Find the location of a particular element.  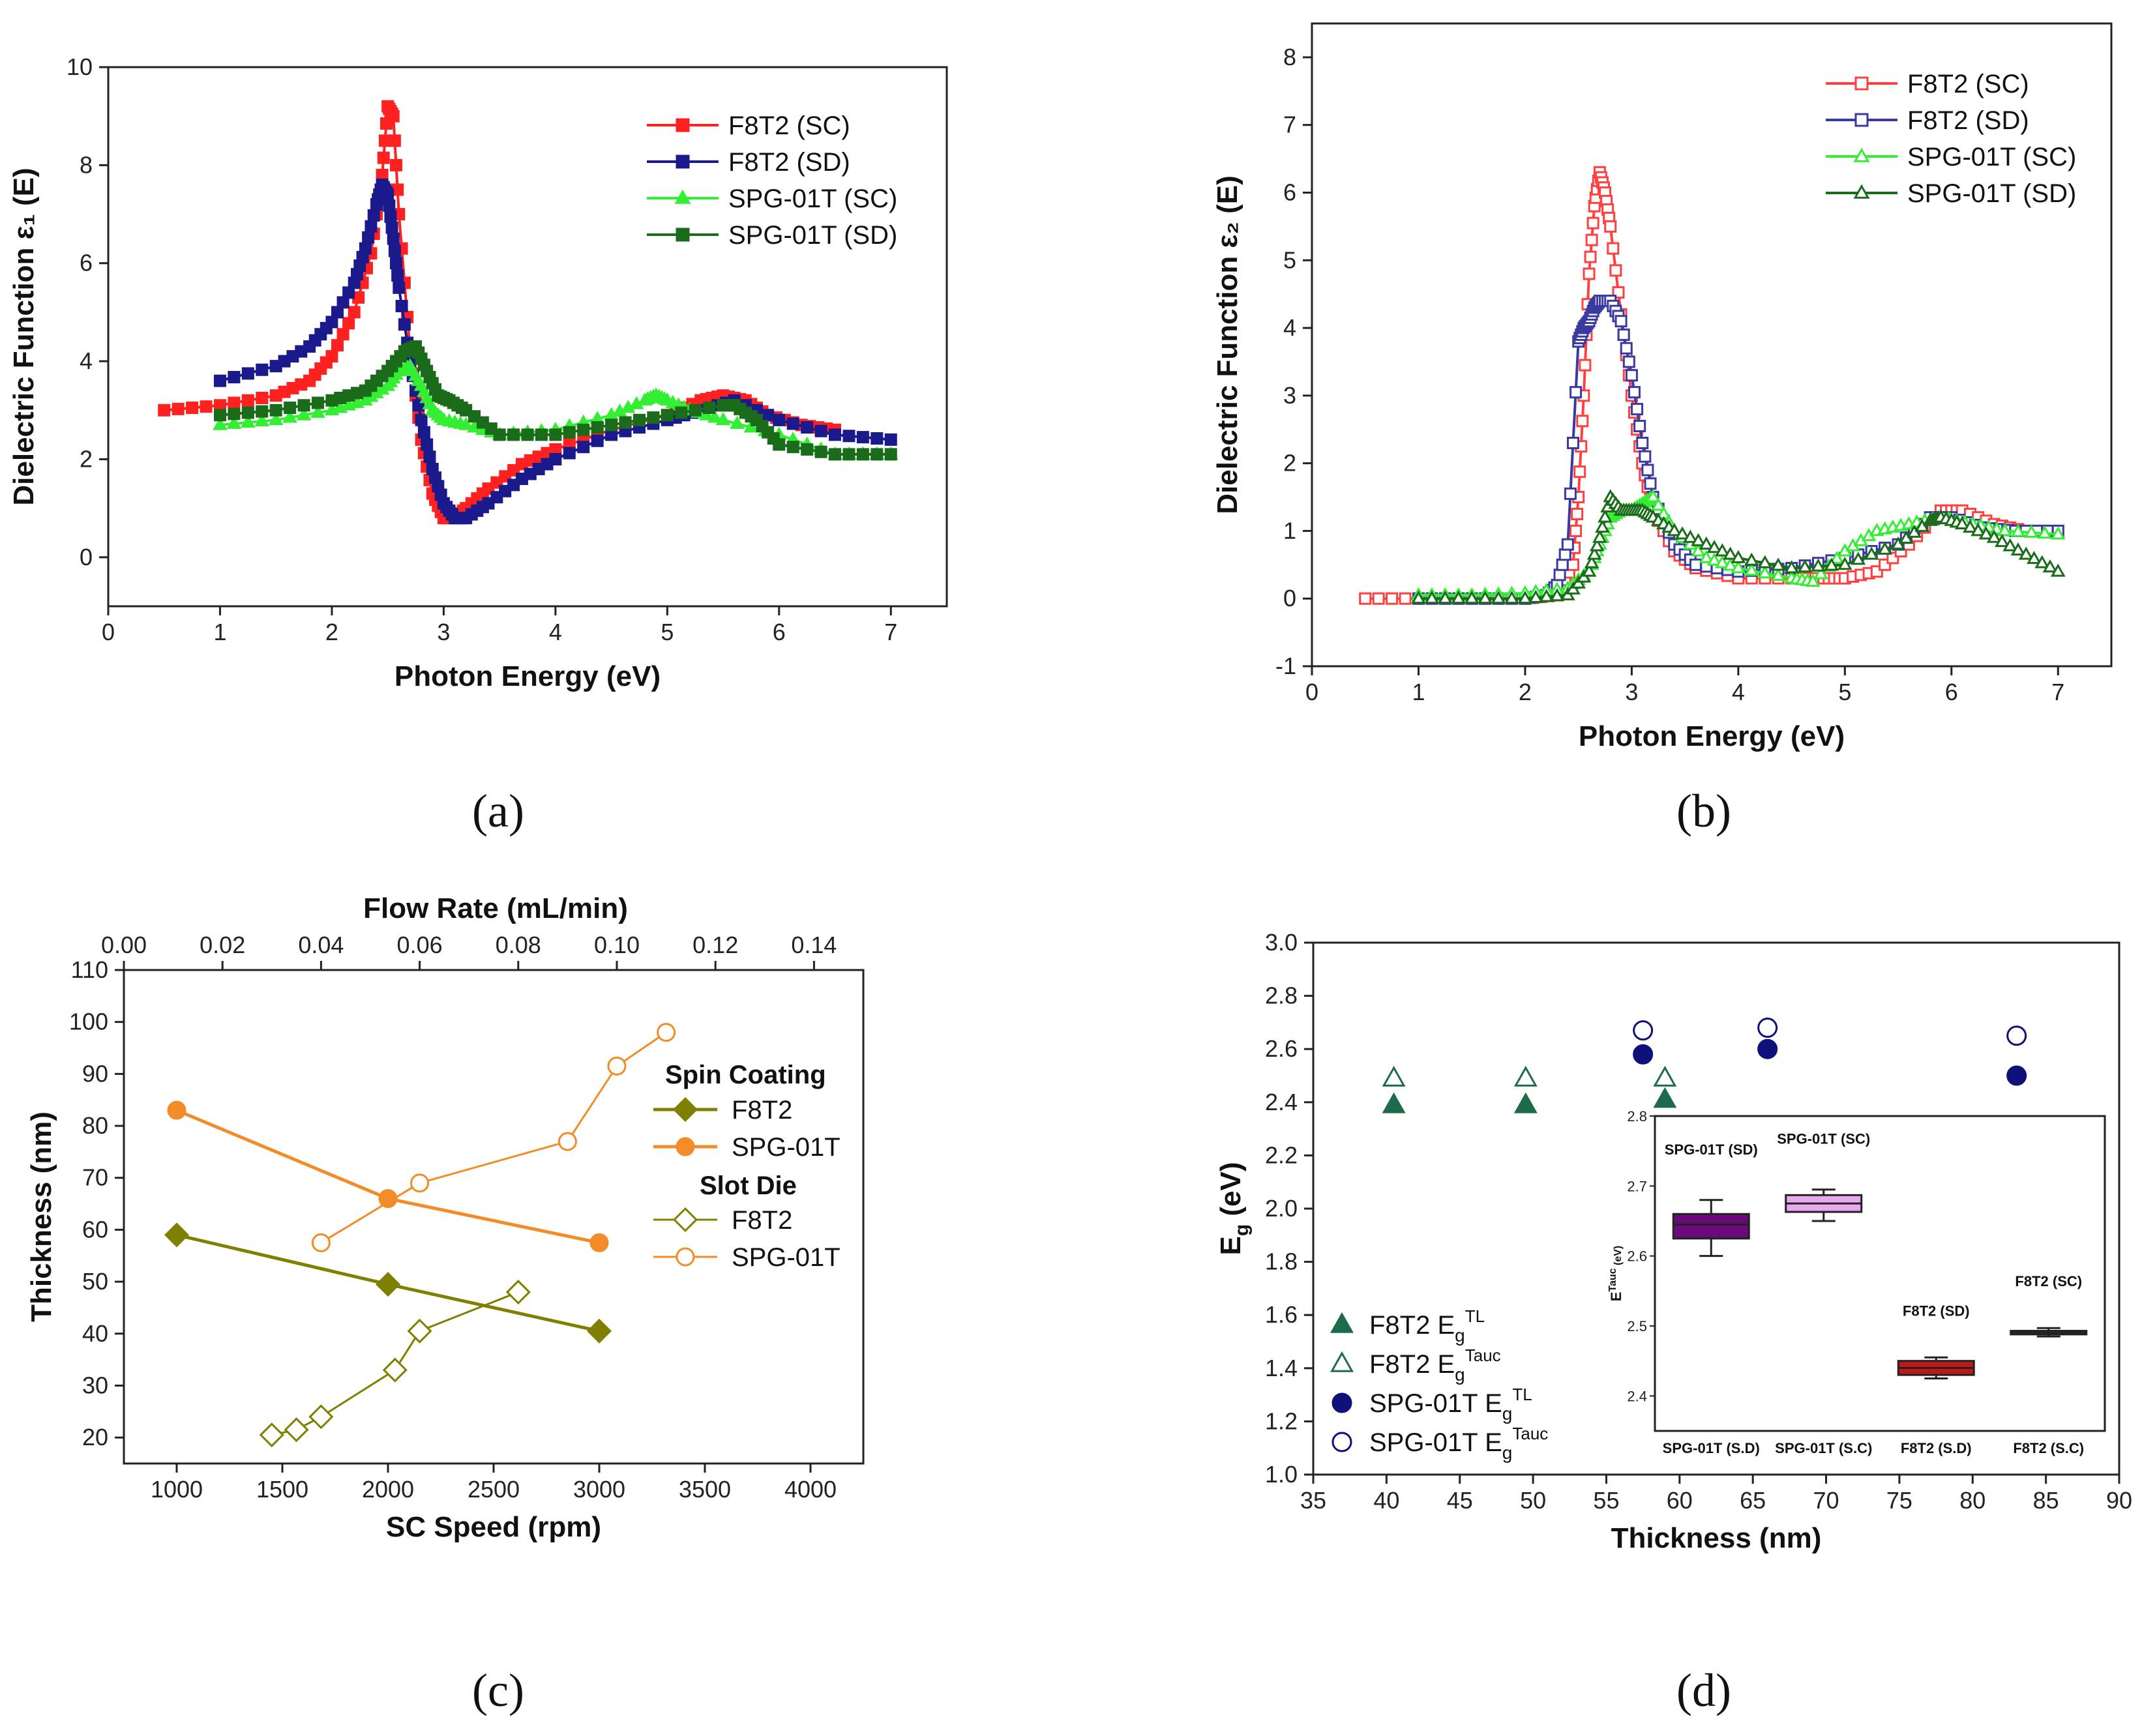

x-tick-label: 2 is located at coordinates (331, 632).